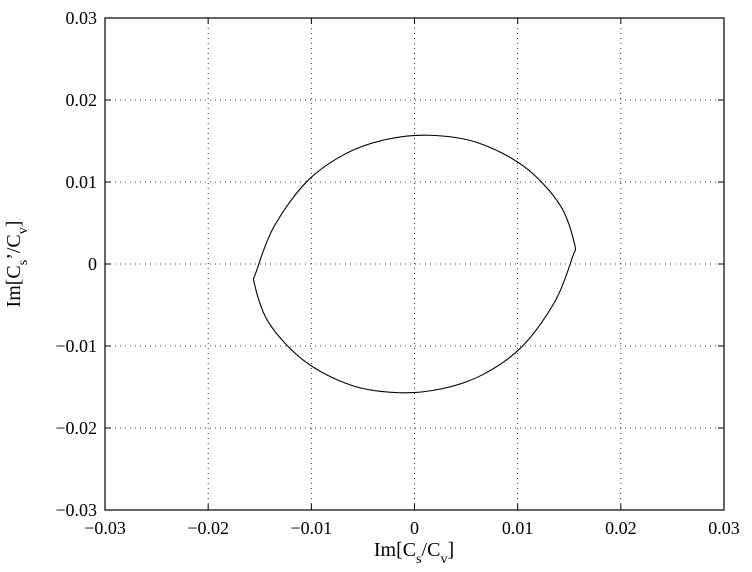  I want to click on x-tick-label: 0, so click(414, 528).